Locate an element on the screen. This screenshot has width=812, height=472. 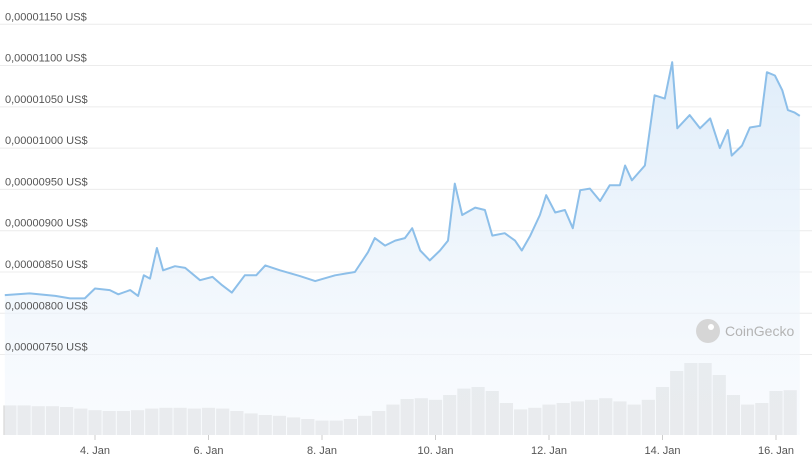
watermark-text: CoinGecko is located at coordinates (759, 331).